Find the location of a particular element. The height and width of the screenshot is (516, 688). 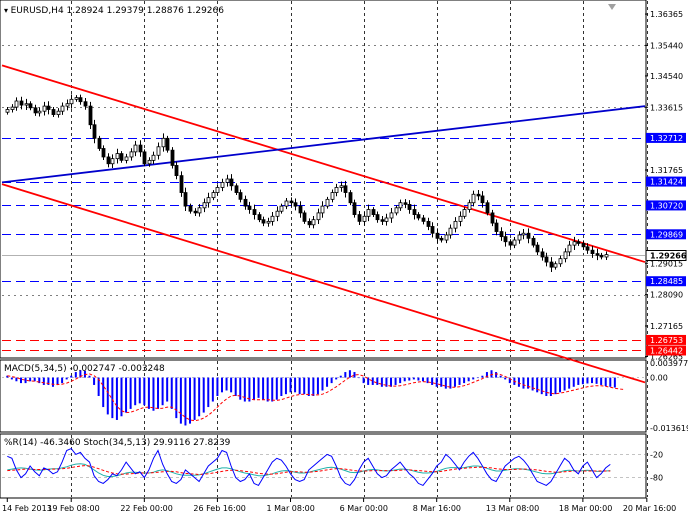

chart-shift-marker-icon is located at coordinates (612, 7).